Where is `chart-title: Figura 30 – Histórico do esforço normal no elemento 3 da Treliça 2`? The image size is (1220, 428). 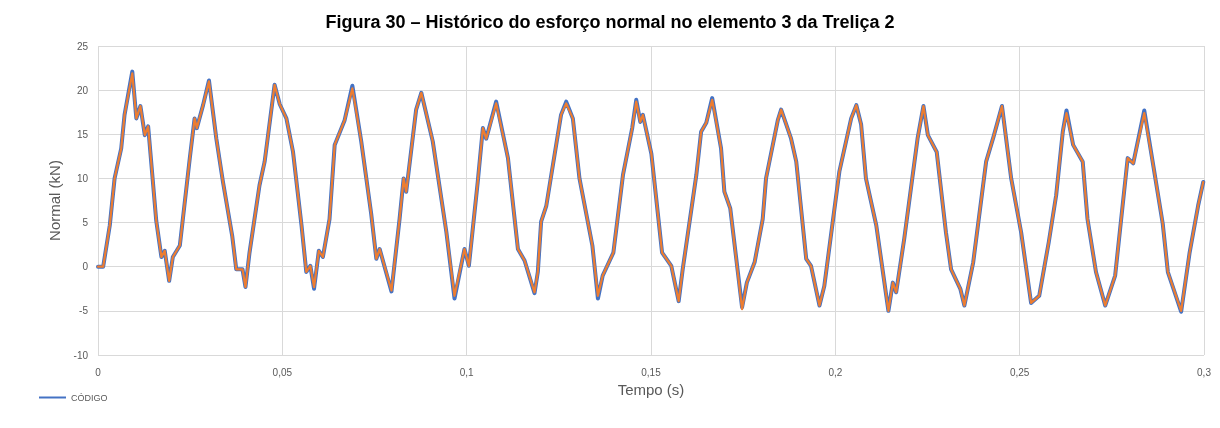 chart-title: Figura 30 – Histórico do esforço normal no elemento 3 da Treliça 2 is located at coordinates (610, 22).